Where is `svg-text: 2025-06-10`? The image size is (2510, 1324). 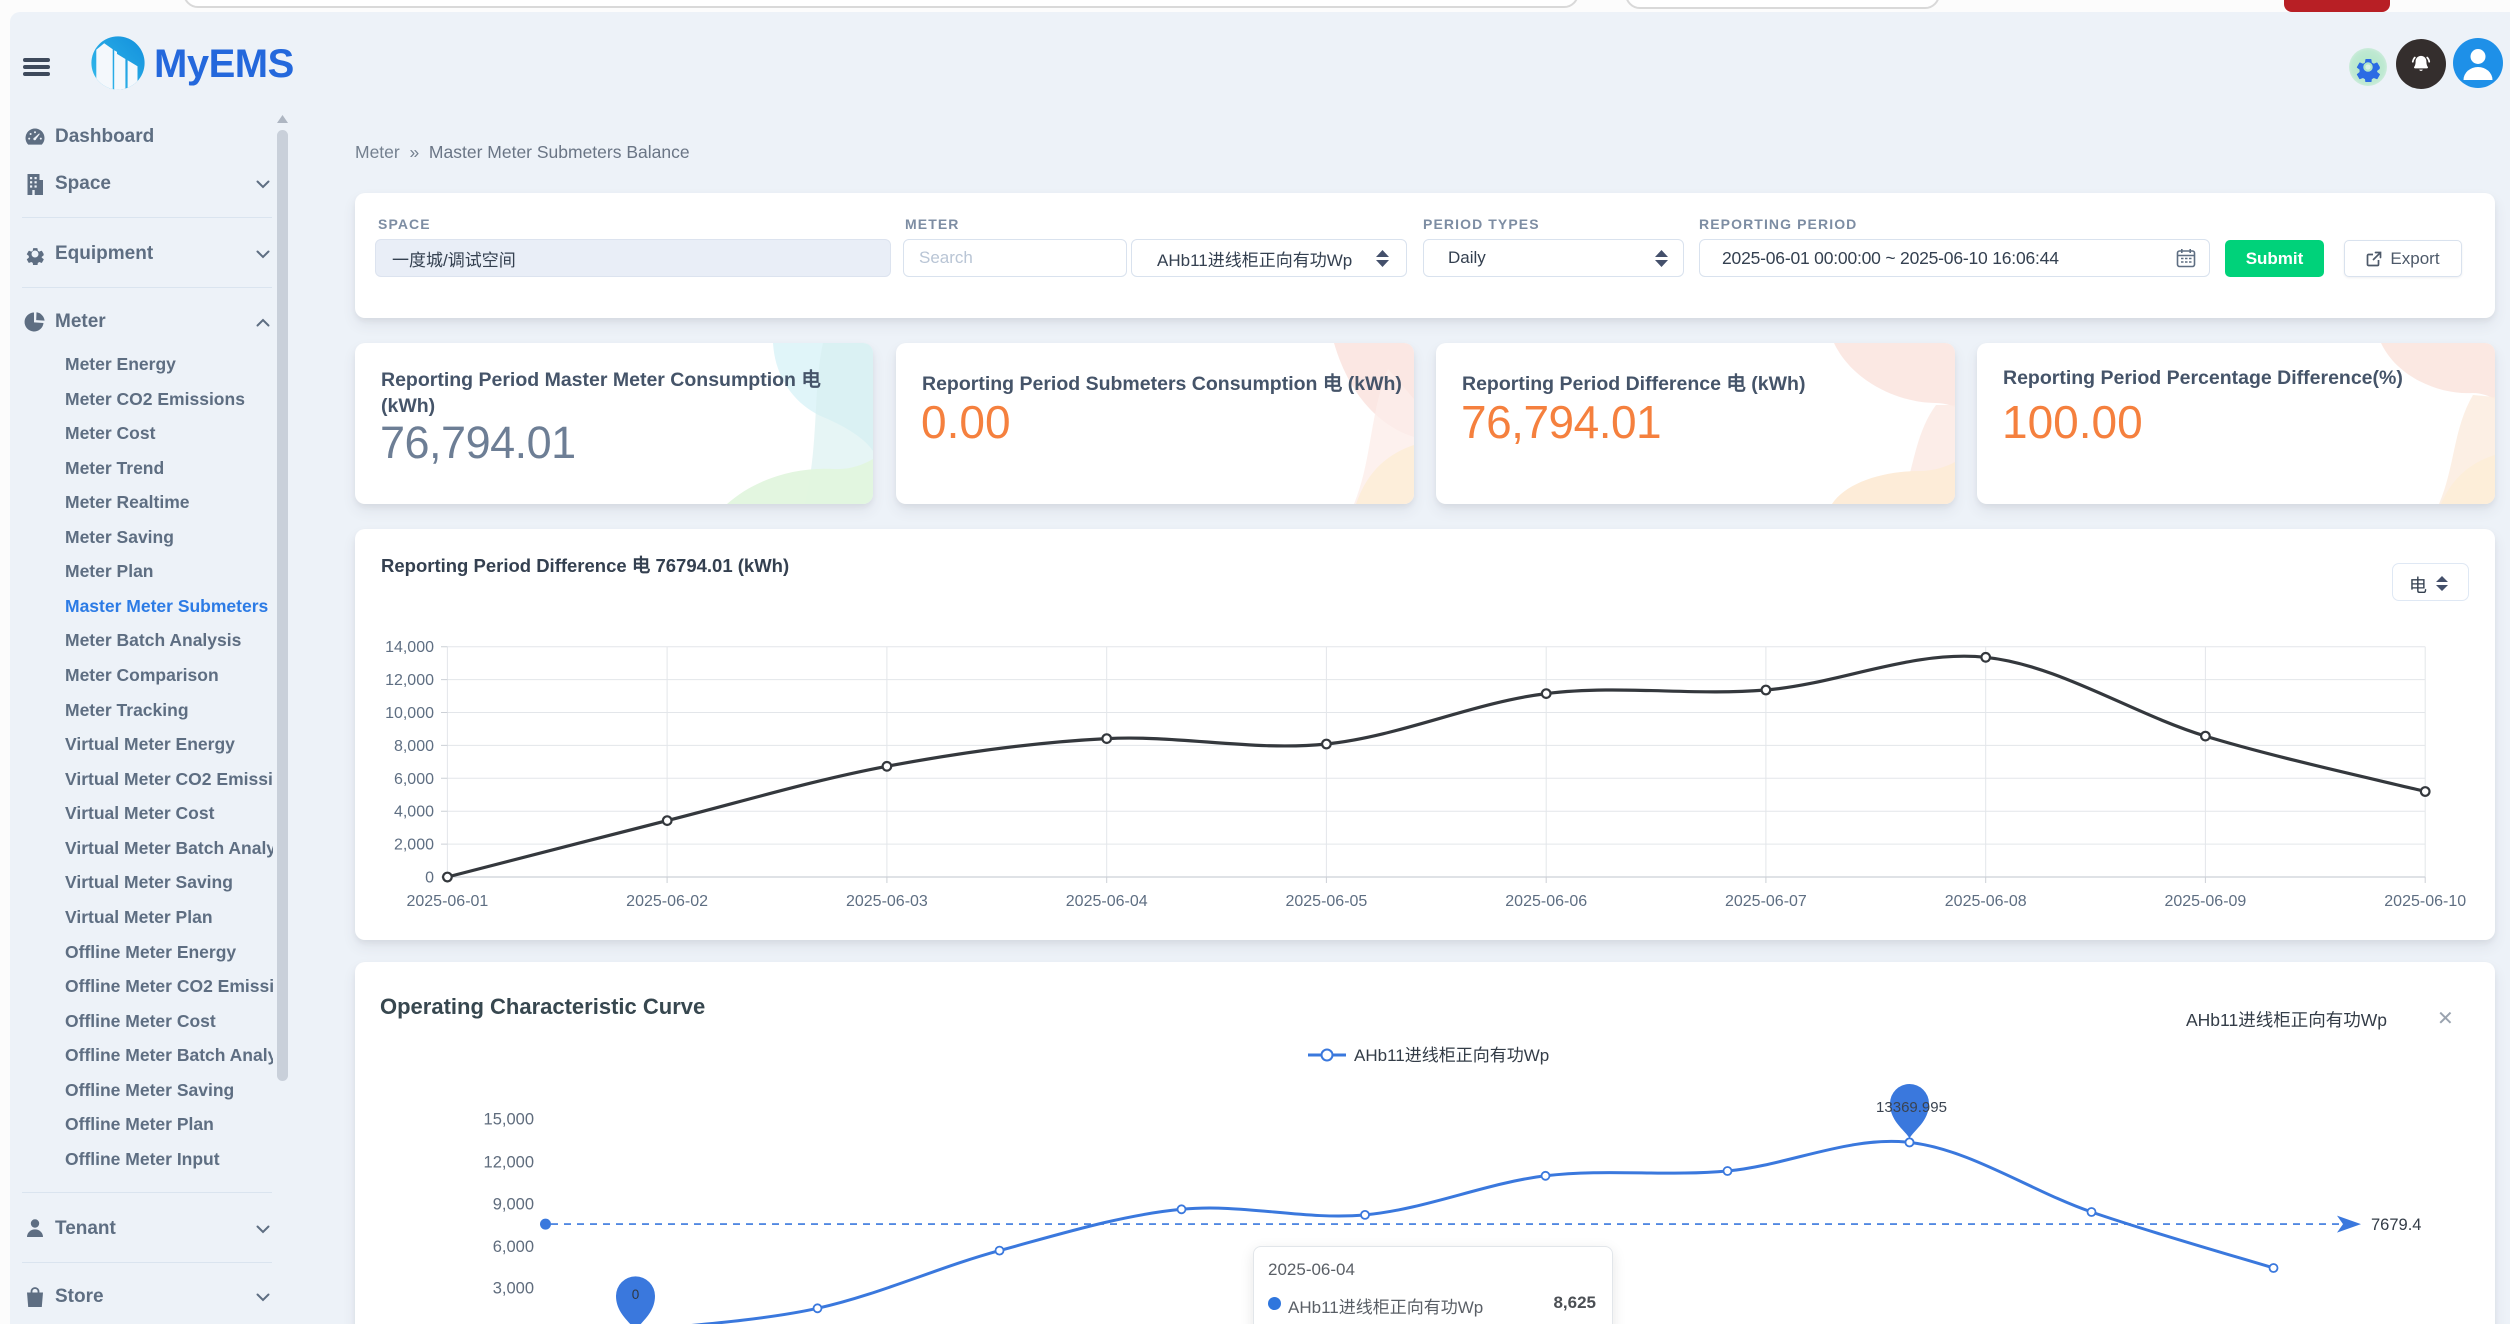
svg-text: 2025-06-10 is located at coordinates (2425, 901).